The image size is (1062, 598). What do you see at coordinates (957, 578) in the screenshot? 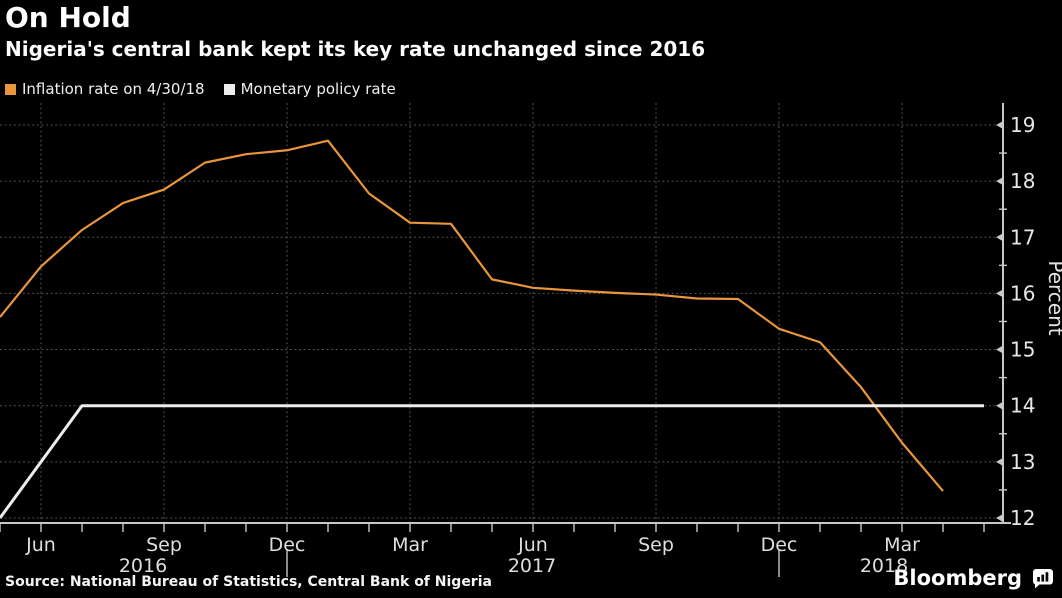
I see `bloomberg-wordmark: Bloomberg` at bounding box center [957, 578].